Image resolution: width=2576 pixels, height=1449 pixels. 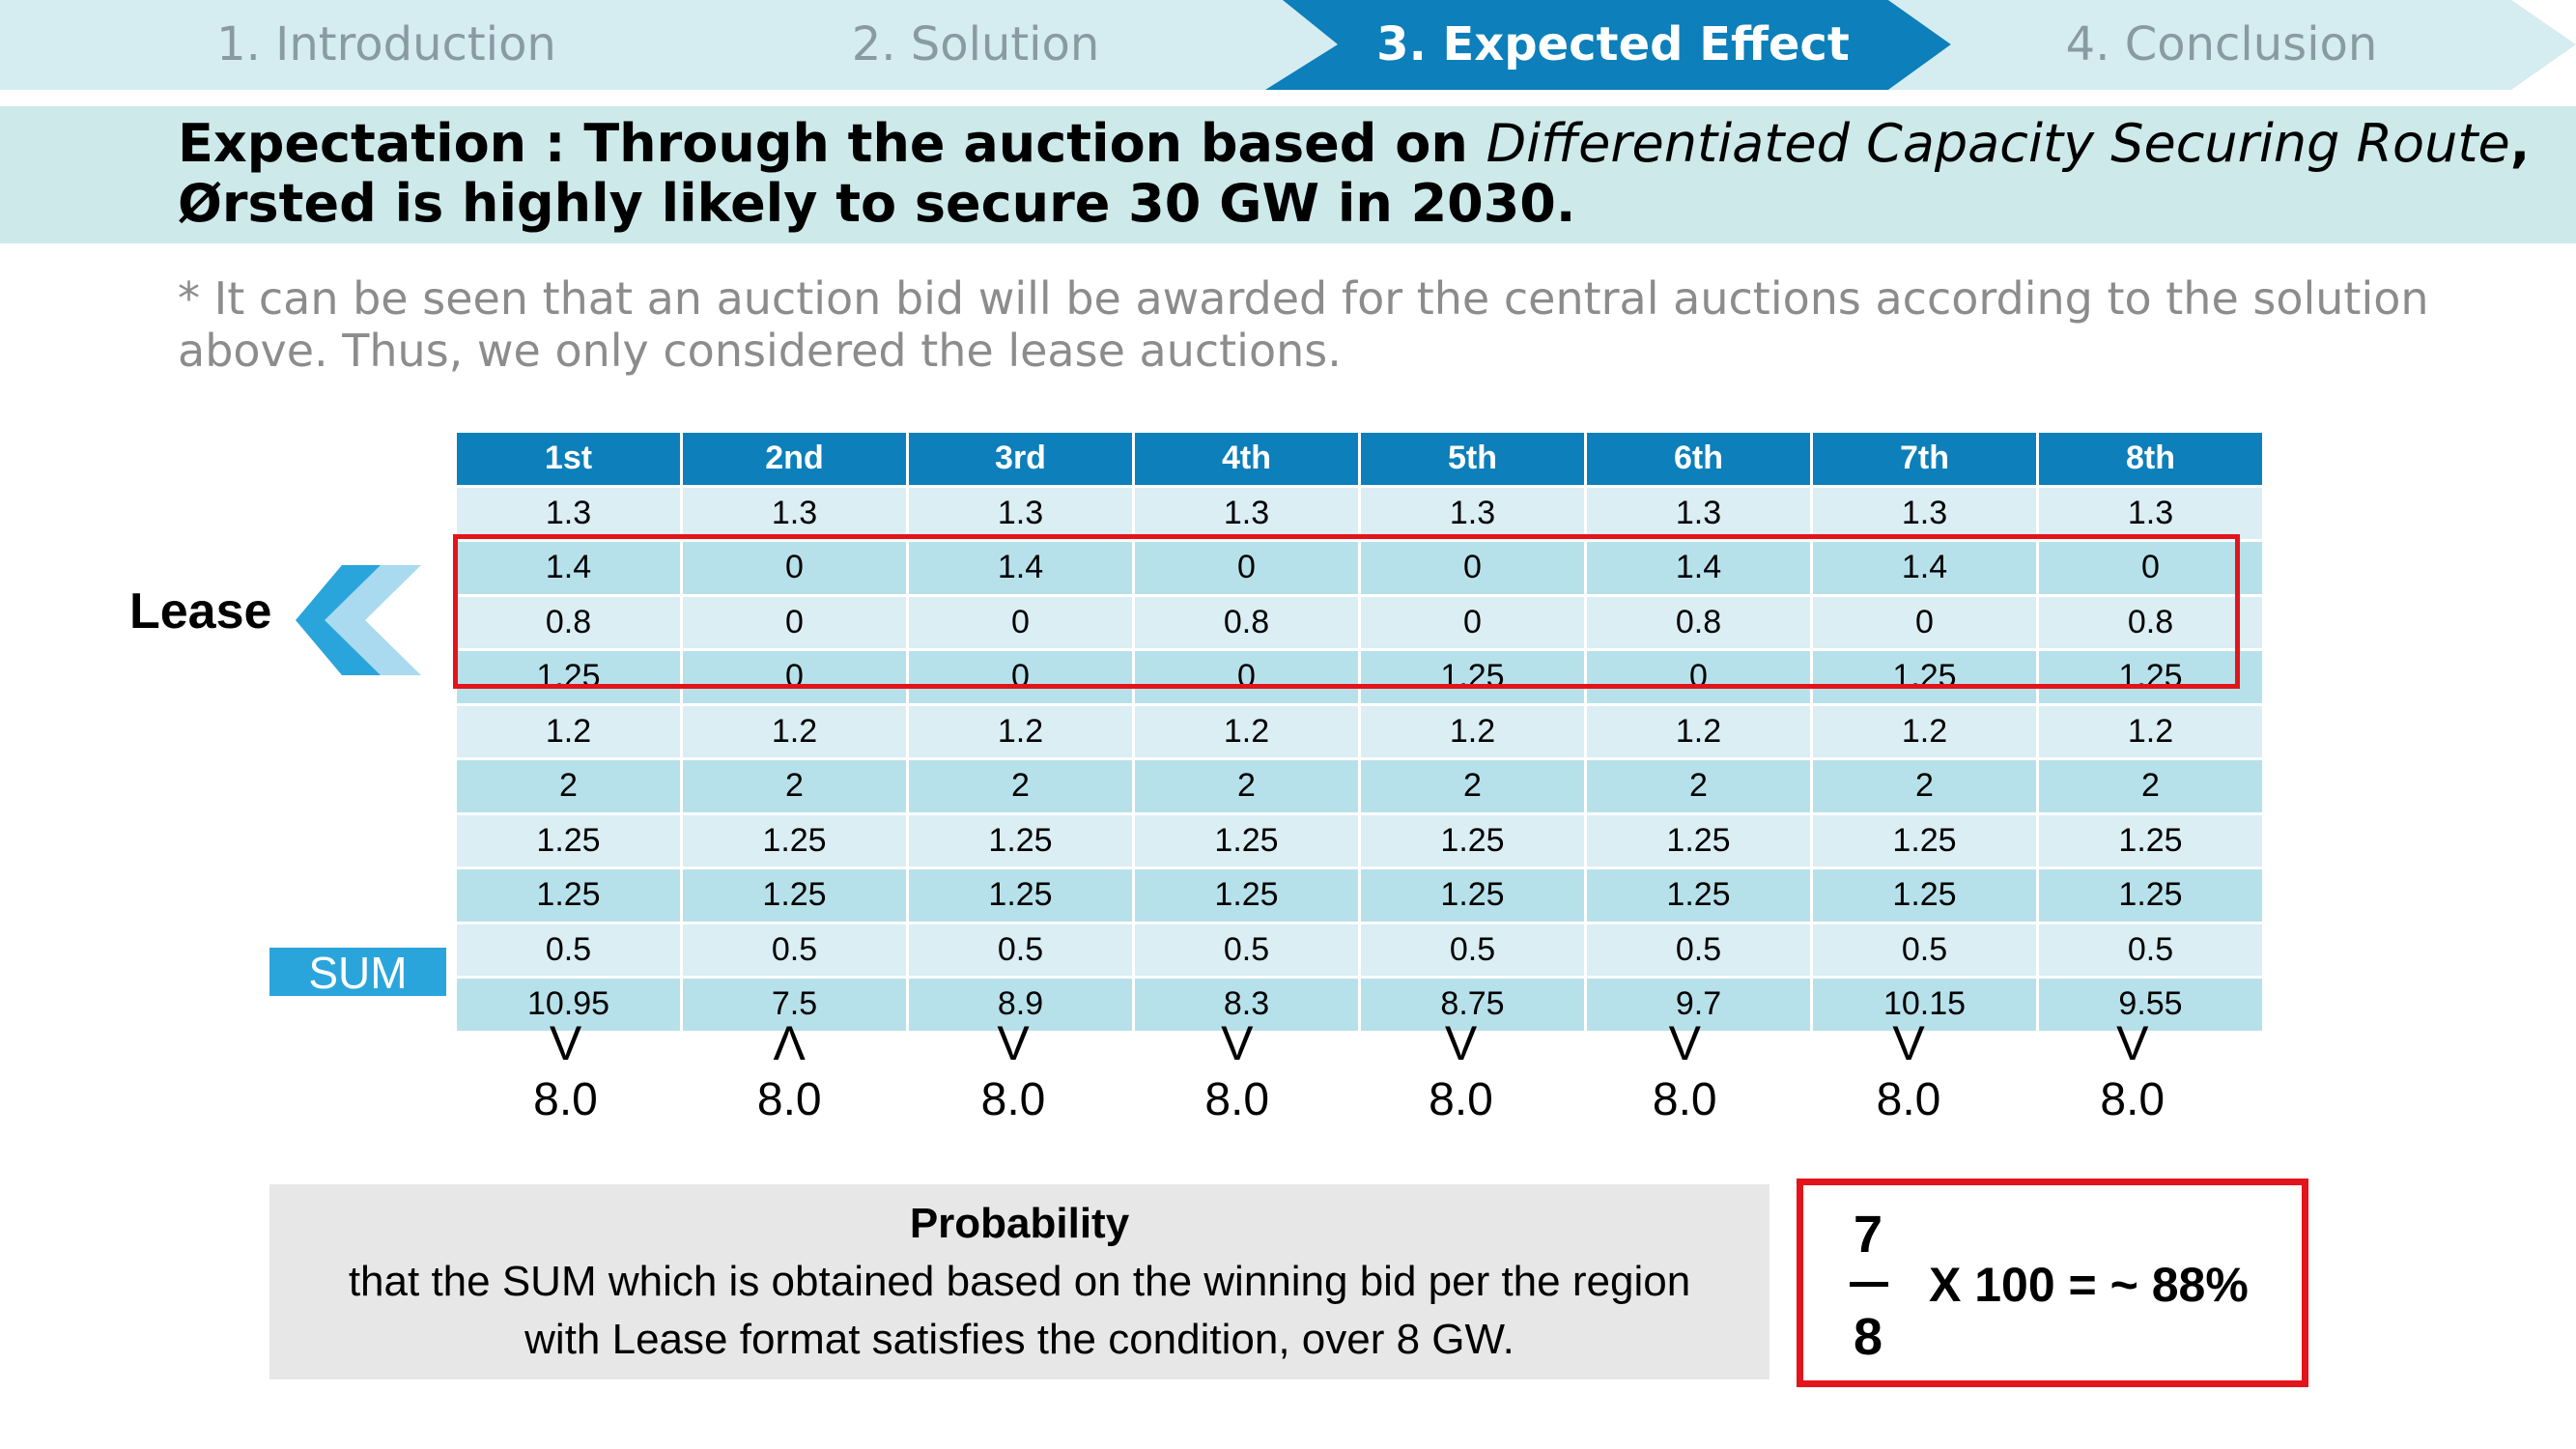 What do you see at coordinates (200, 611) in the screenshot?
I see `lease-label: Lease` at bounding box center [200, 611].